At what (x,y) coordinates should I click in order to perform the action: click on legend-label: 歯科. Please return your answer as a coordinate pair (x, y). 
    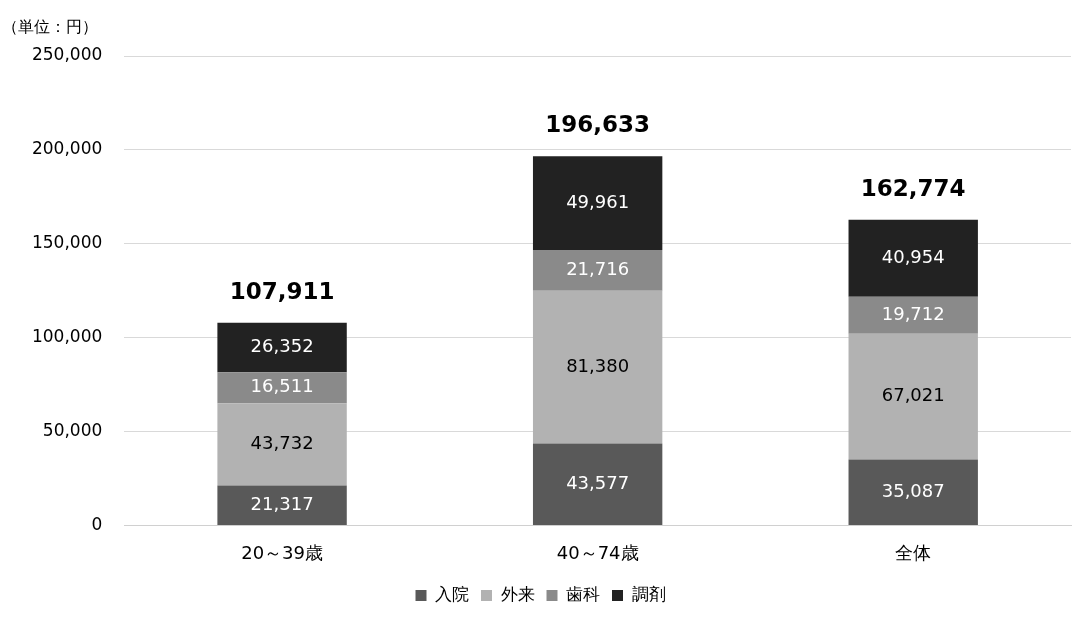
    Looking at the image, I should click on (583, 593).